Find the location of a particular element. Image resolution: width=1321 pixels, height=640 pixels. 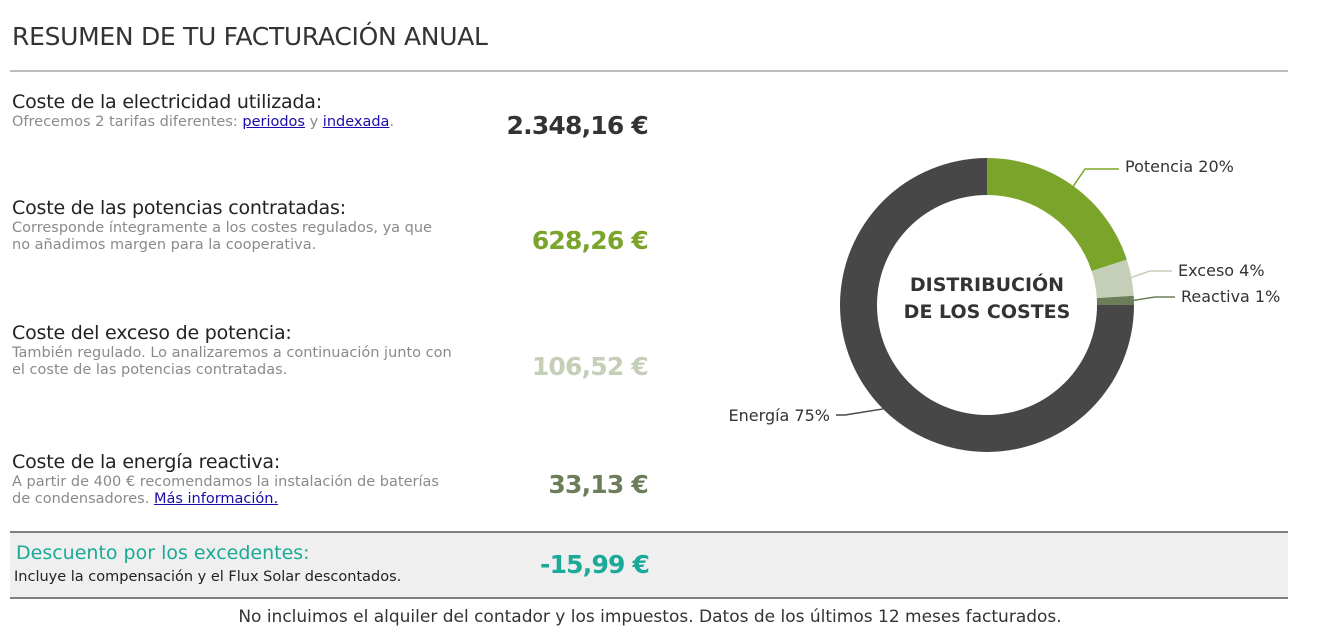

excess-cost-title: Coste del exceso de potencia: is located at coordinates (152, 333).